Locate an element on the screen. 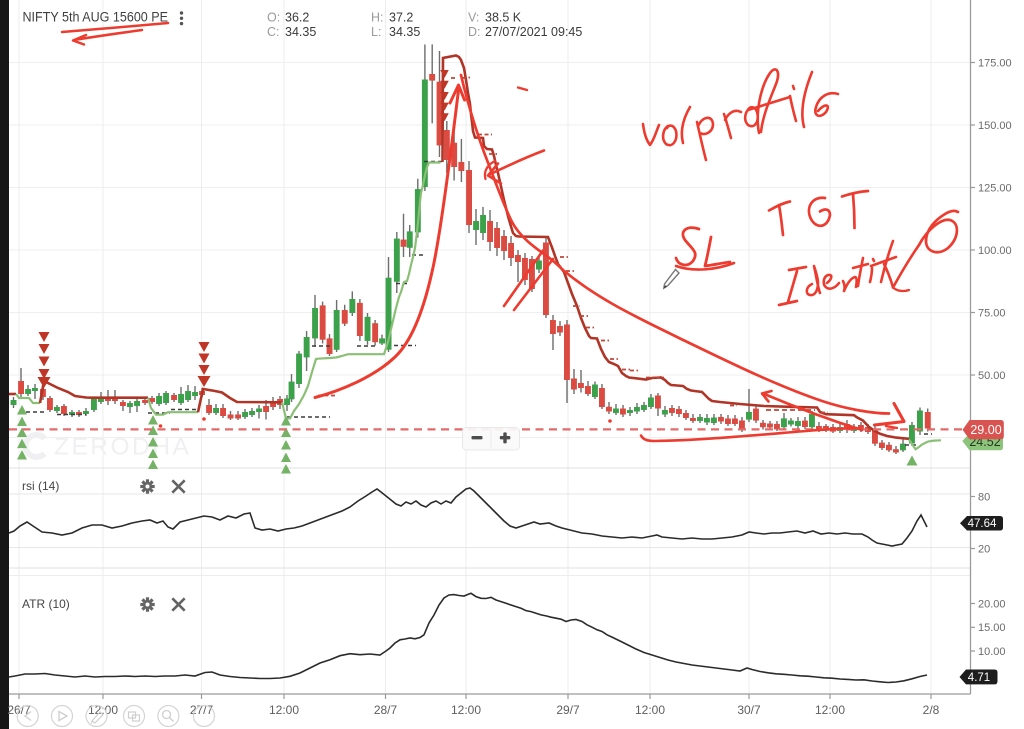  svg-text: ZERODHA is located at coordinates (122, 447).